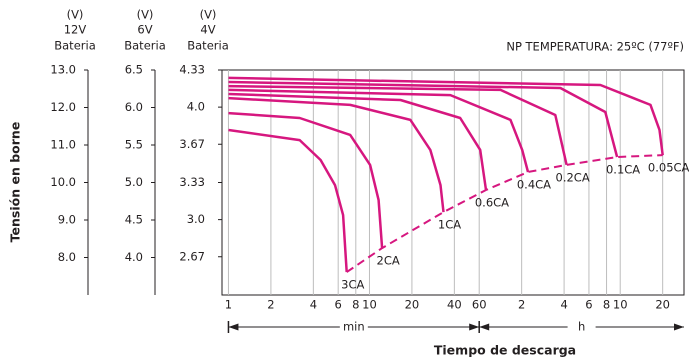 This screenshot has height=361, width=689. Describe the element at coordinates (492, 203) in the screenshot. I see `series-label: 0.6CA` at that location.